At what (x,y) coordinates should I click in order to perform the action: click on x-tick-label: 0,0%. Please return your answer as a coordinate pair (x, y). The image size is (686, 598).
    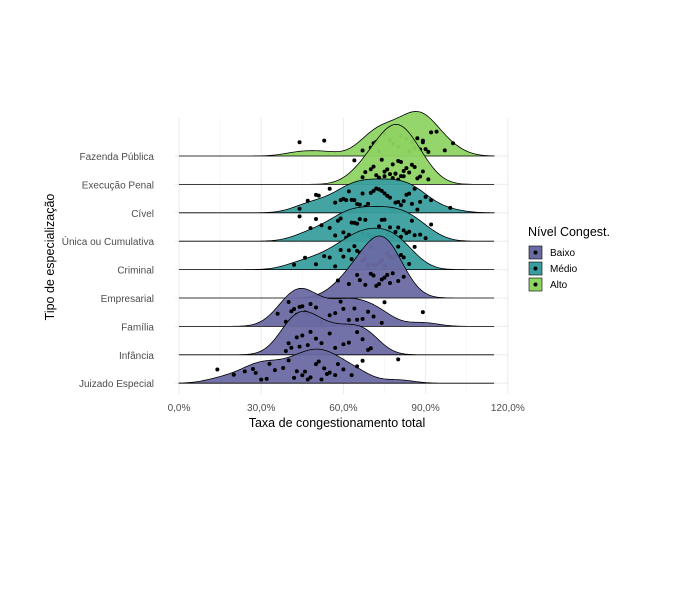
    Looking at the image, I should click on (179, 408).